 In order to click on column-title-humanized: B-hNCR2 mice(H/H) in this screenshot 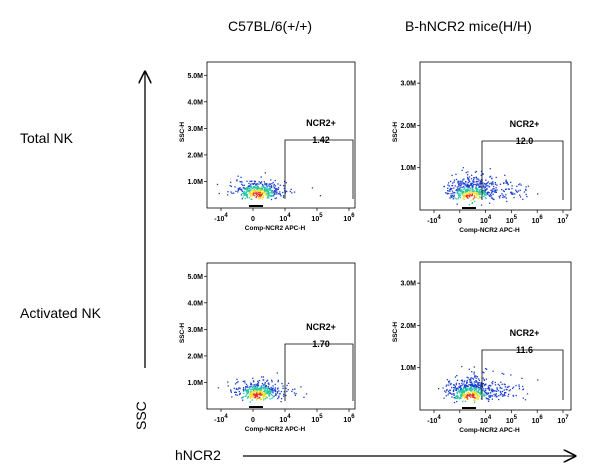, I will do `click(468, 26)`.